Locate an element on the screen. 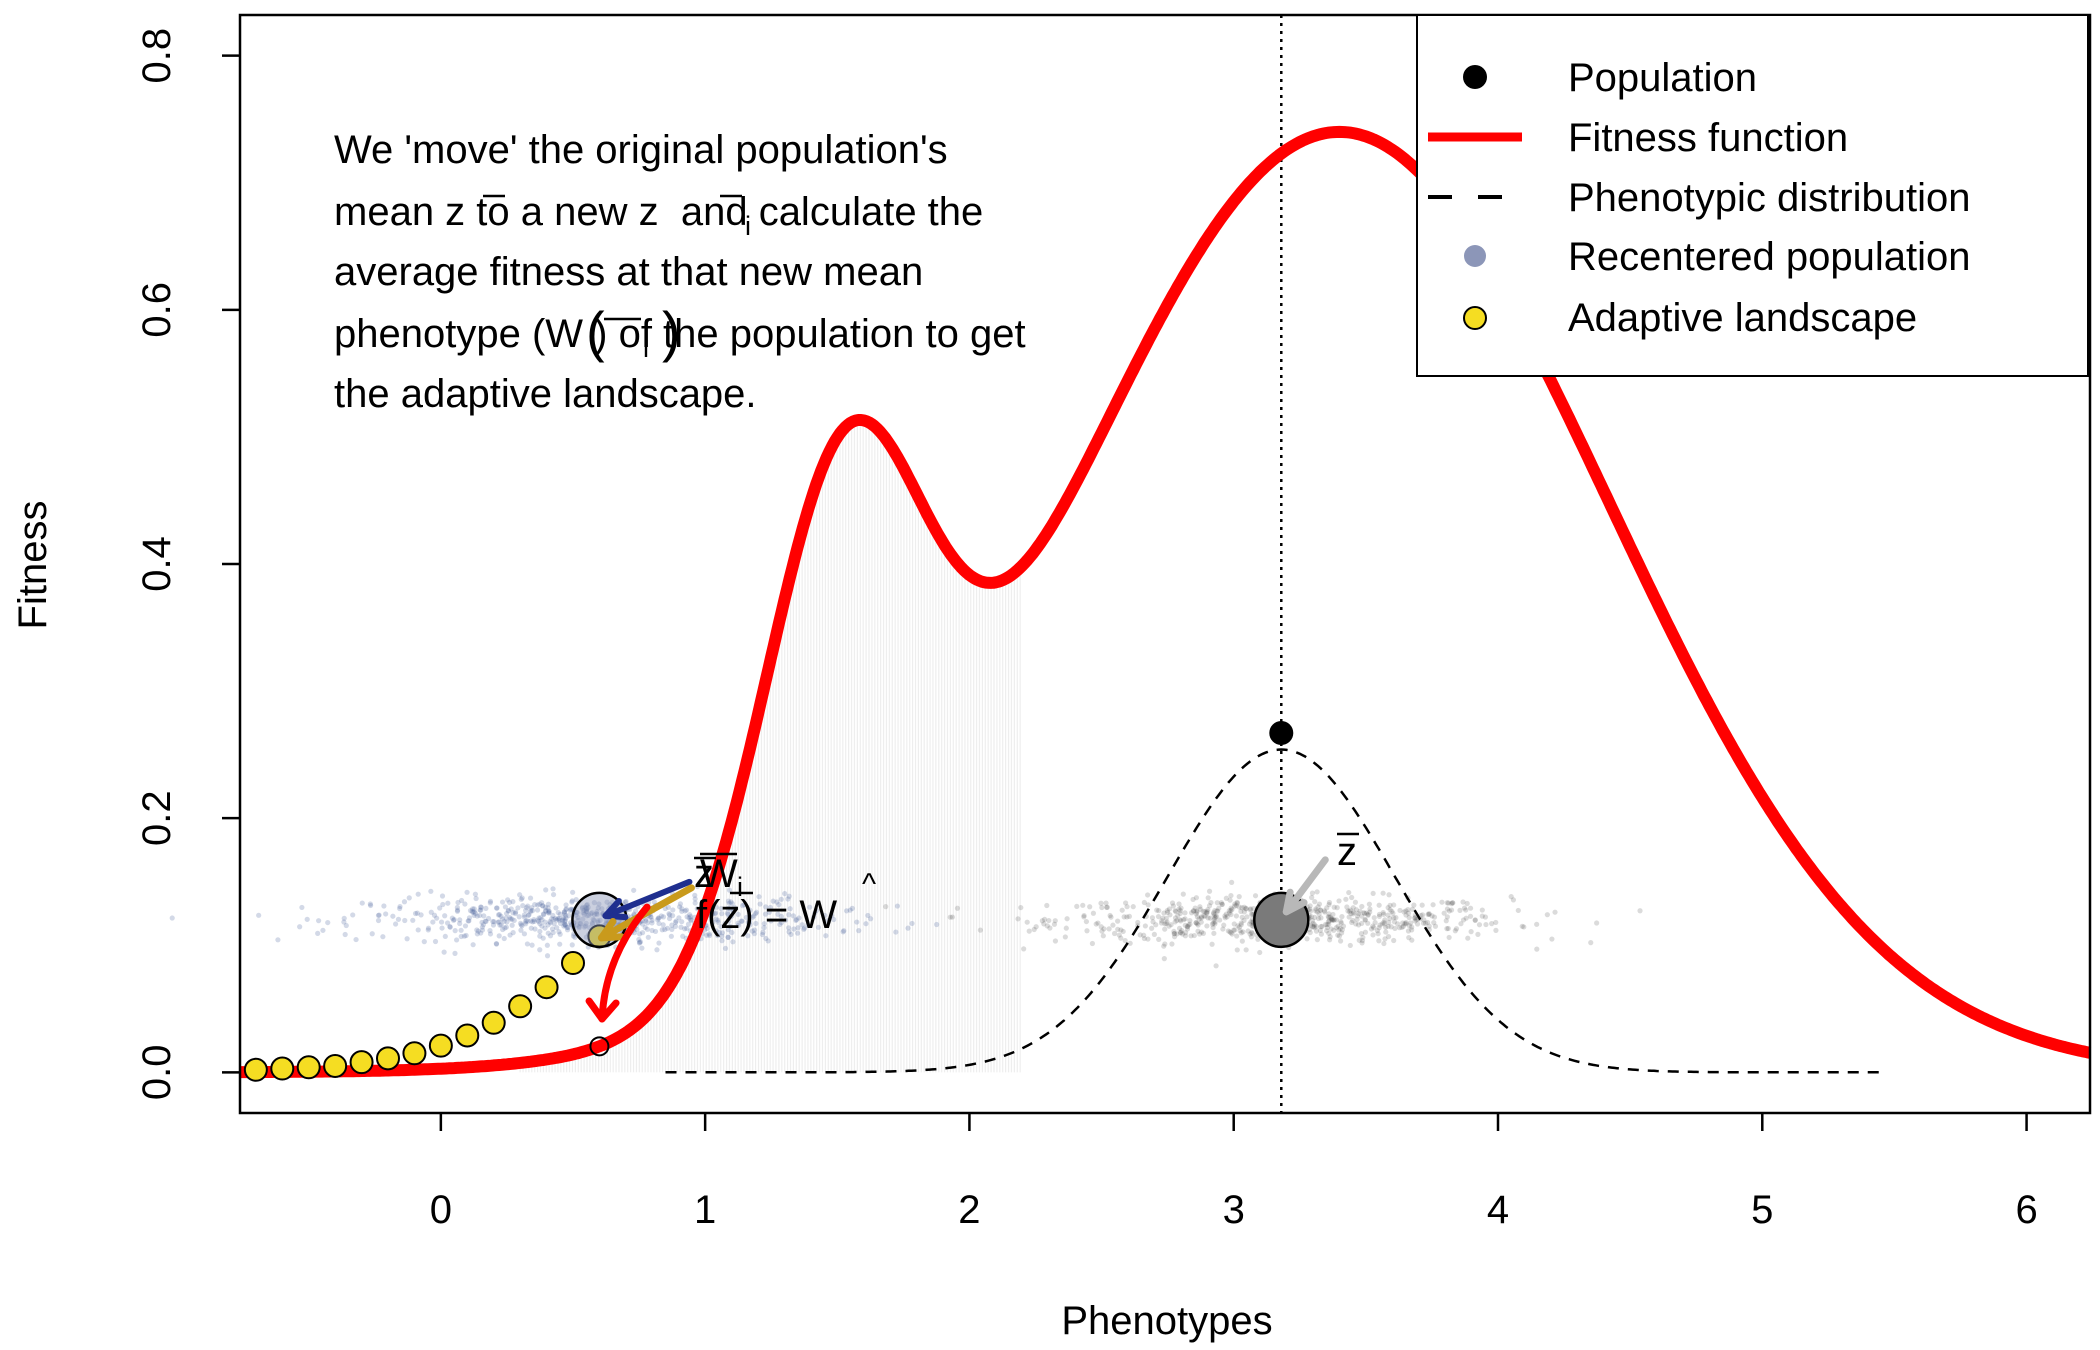 The image size is (2100, 1350). x-tick-label: 6 is located at coordinates (2026, 1210).